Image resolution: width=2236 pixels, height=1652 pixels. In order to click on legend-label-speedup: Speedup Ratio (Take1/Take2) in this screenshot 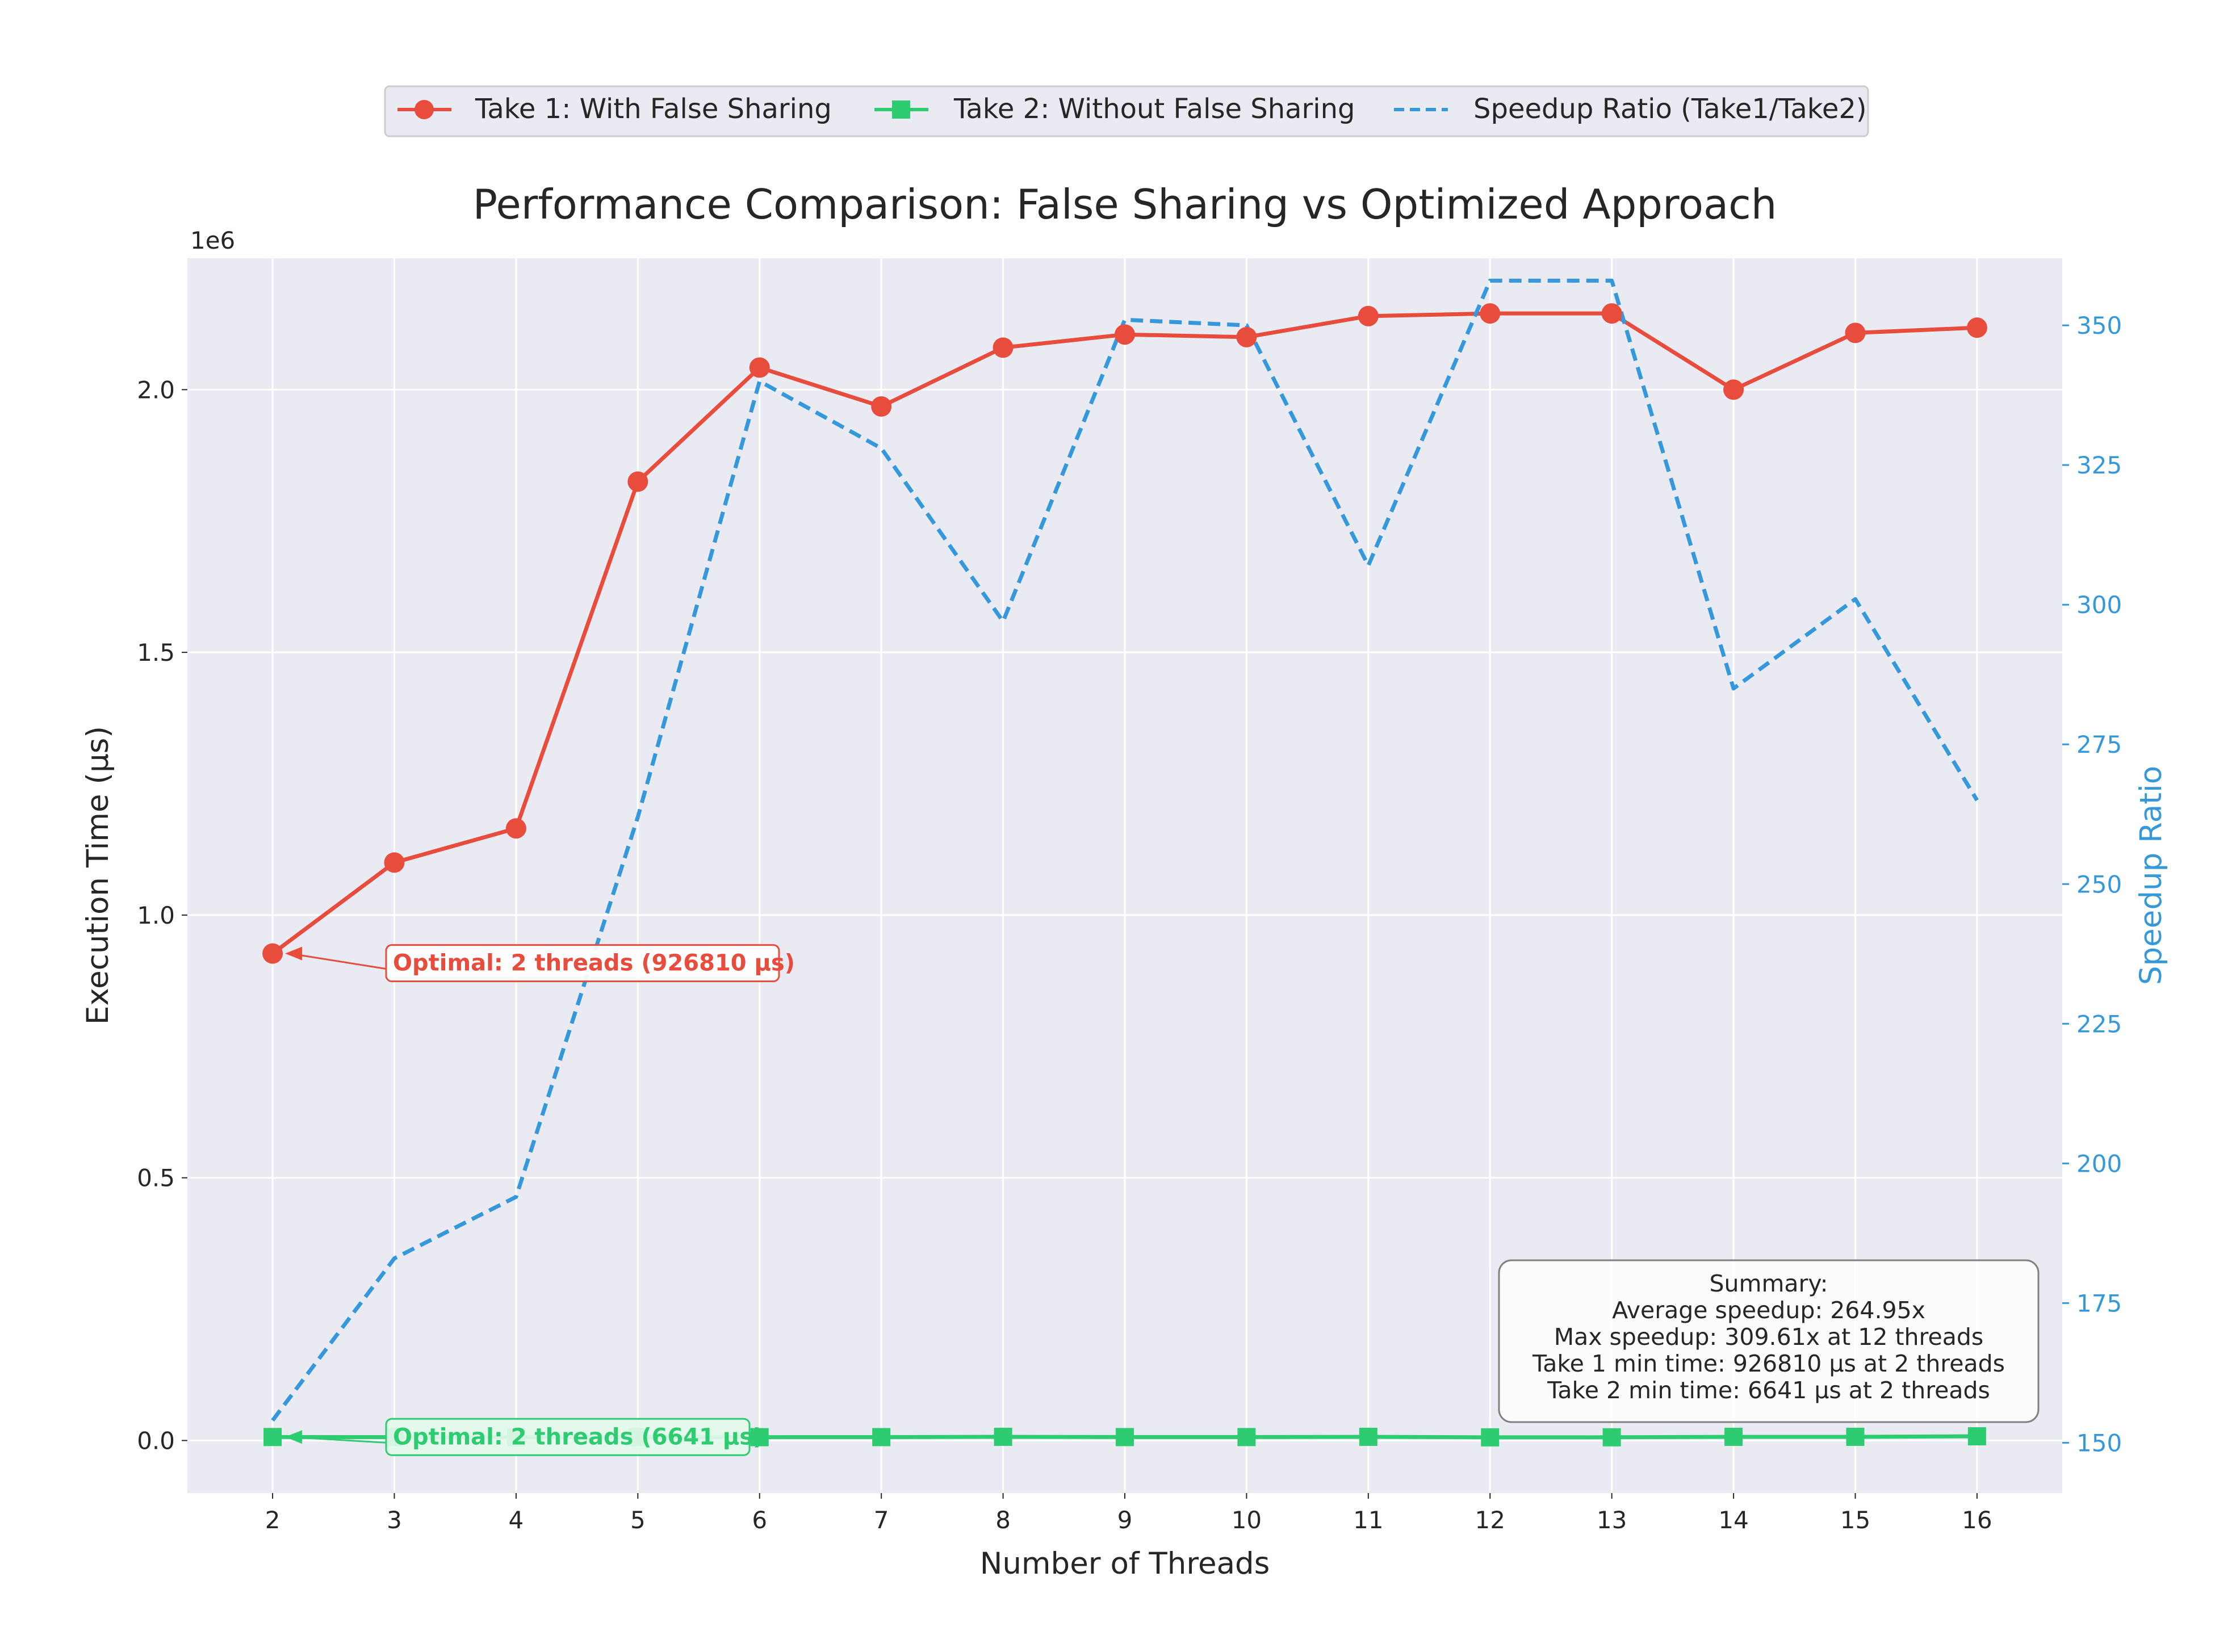, I will do `click(1670, 109)`.